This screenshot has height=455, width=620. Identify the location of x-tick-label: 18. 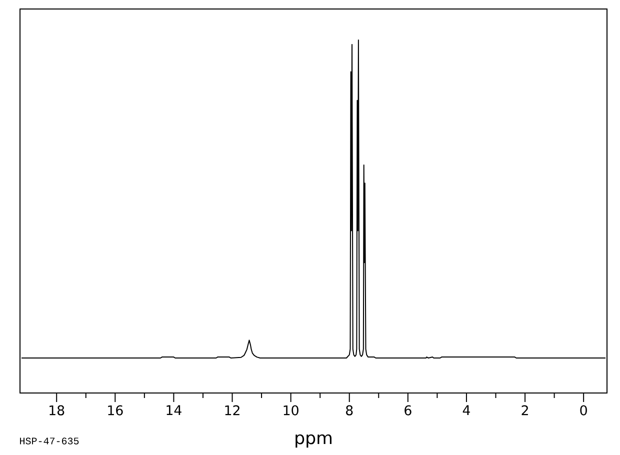
(57, 410).